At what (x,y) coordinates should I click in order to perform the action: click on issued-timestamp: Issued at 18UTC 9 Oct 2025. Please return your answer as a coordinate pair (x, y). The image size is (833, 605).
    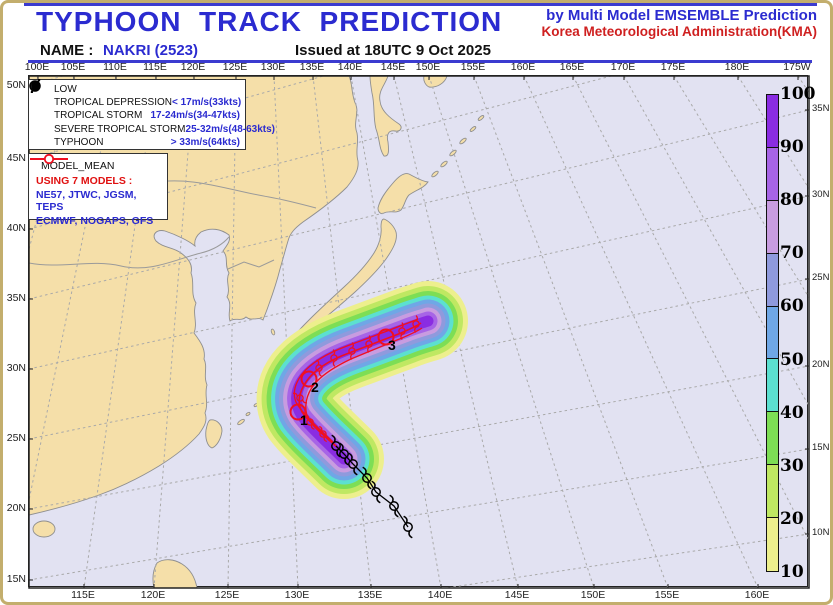
    Looking at the image, I should click on (393, 50).